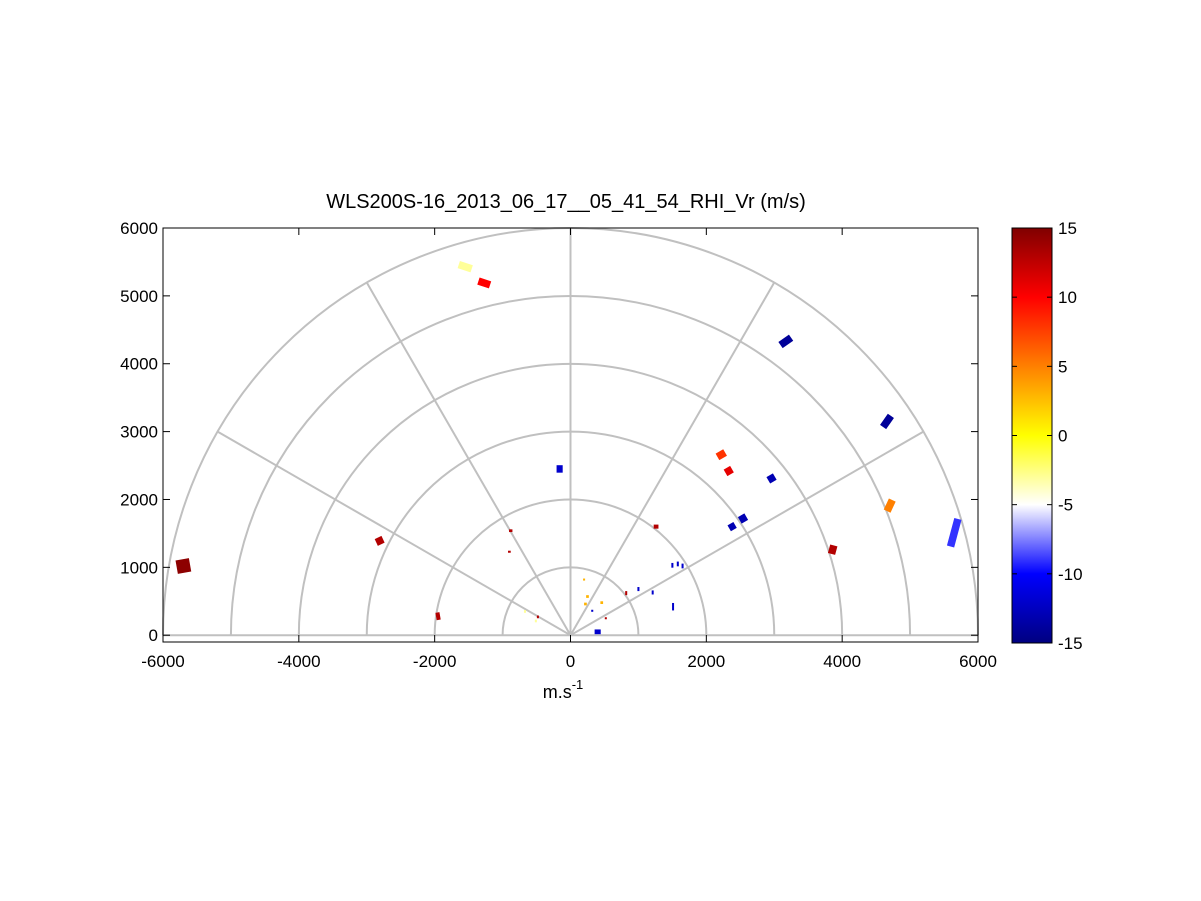  Describe the element at coordinates (1062, 366) in the screenshot. I see `colorbar-tick-label-2: 5` at that location.